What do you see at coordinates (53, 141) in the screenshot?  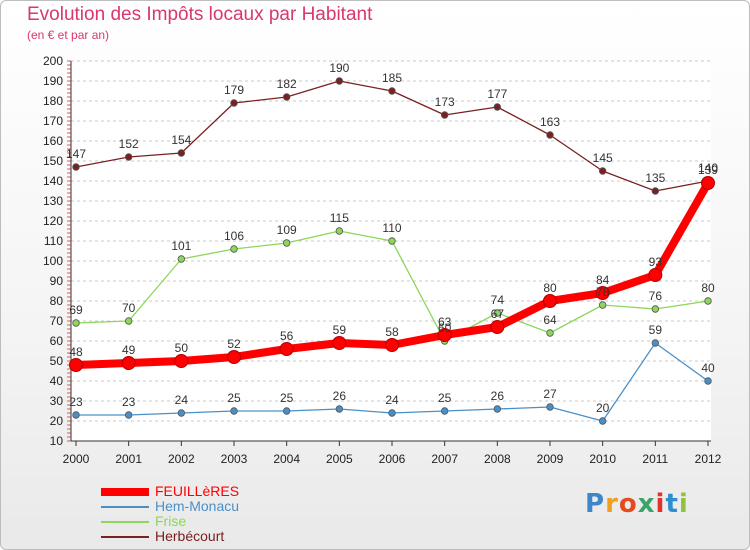 I see `y-tick-label: 160` at bounding box center [53, 141].